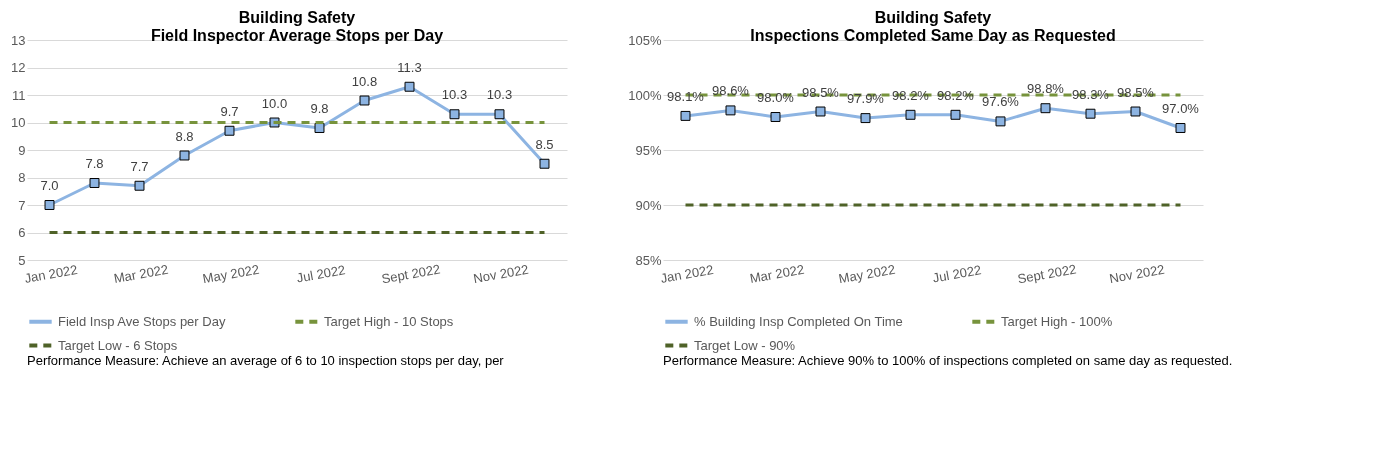 Image resolution: width=1377 pixels, height=457 pixels. What do you see at coordinates (22, 177) in the screenshot?
I see `y-tick-label: 8` at bounding box center [22, 177].